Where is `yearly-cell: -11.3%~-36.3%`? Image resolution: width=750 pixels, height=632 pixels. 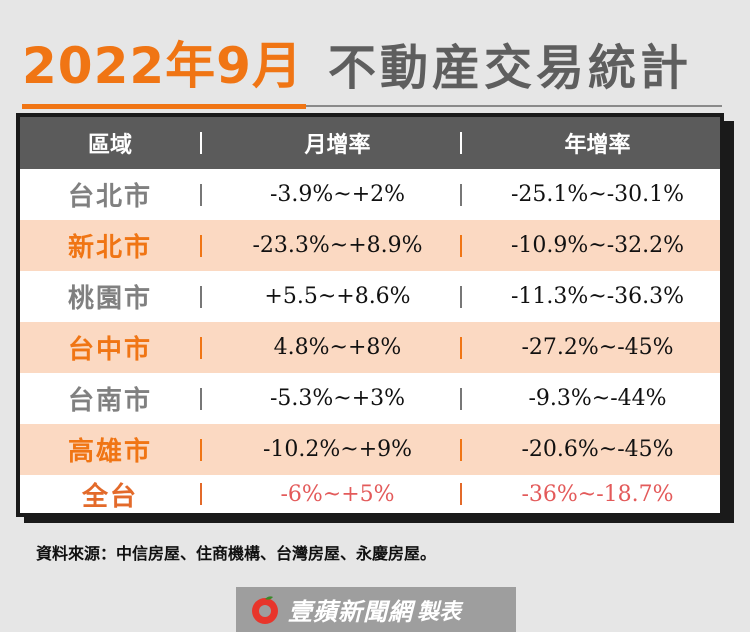 yearly-cell: -11.3%~-36.3% is located at coordinates (597, 296).